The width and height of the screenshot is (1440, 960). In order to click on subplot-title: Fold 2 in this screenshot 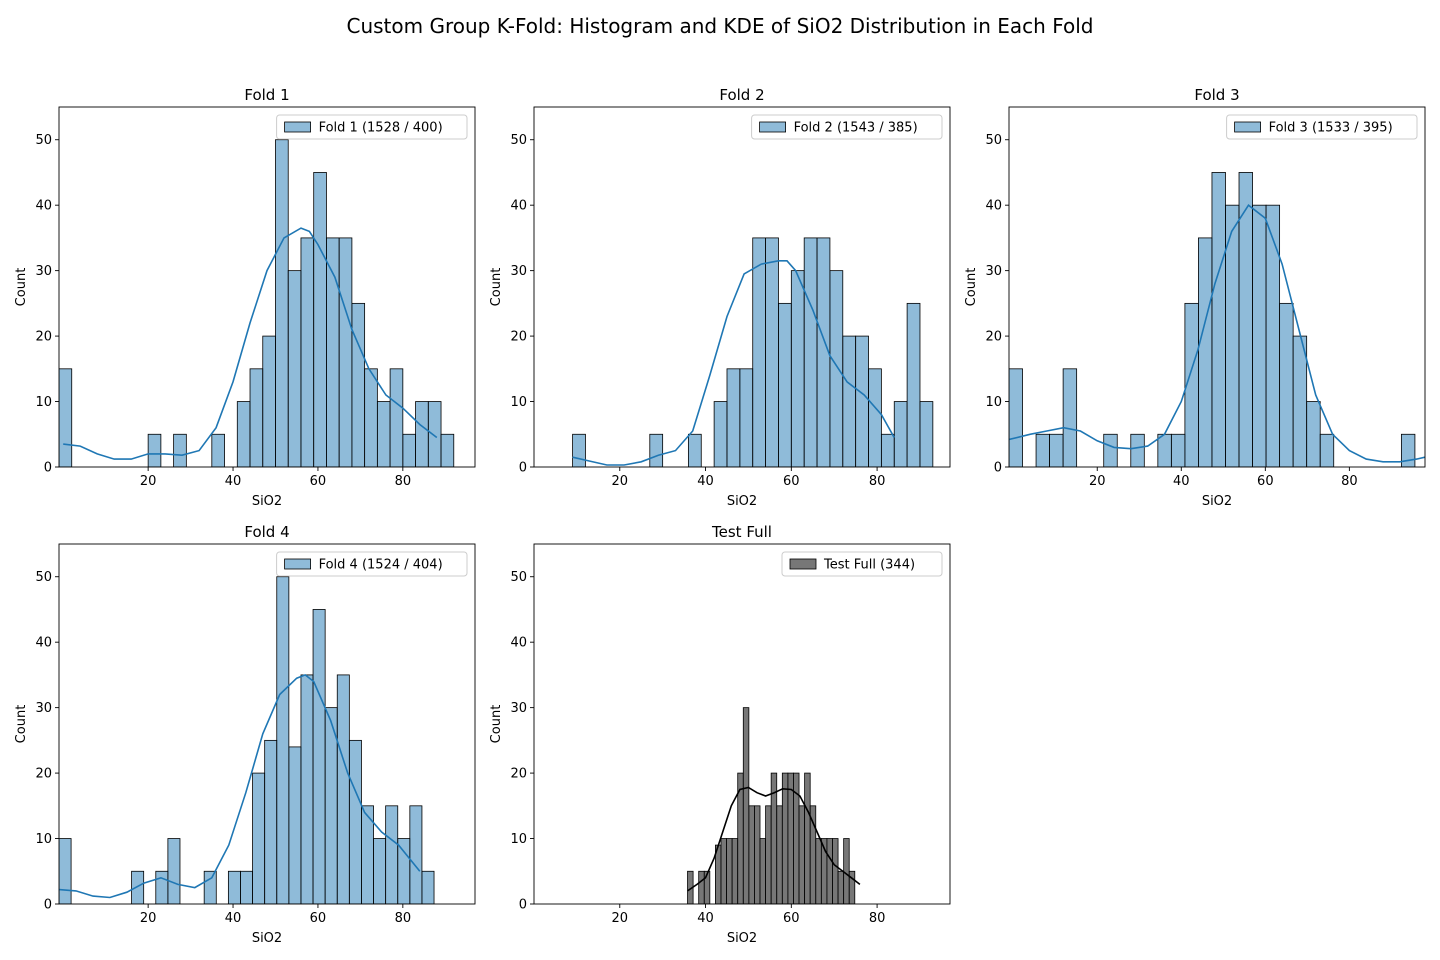, I will do `click(741, 95)`.